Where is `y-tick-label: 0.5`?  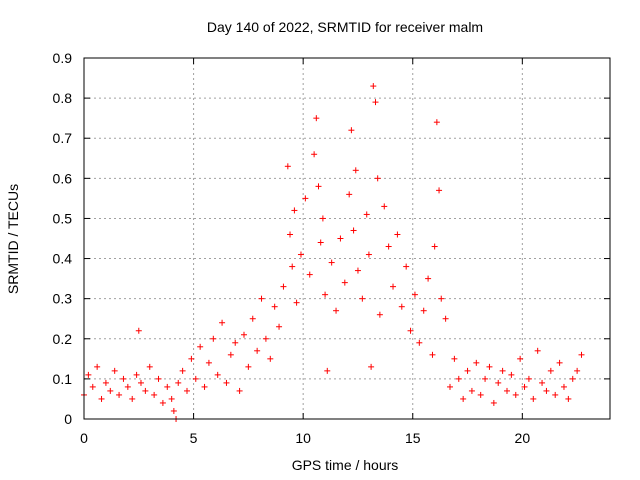
y-tick-label: 0.5 is located at coordinates (63, 218).